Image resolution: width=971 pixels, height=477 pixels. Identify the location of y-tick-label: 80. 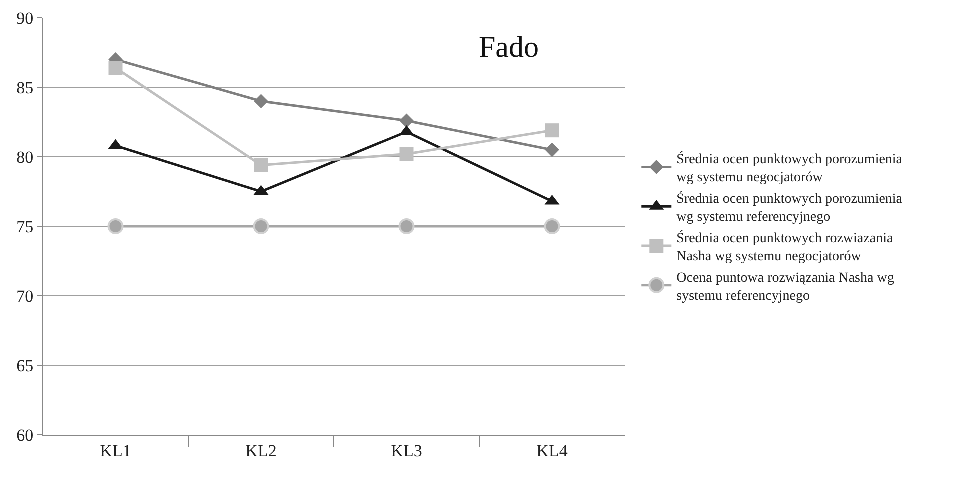
(25, 157).